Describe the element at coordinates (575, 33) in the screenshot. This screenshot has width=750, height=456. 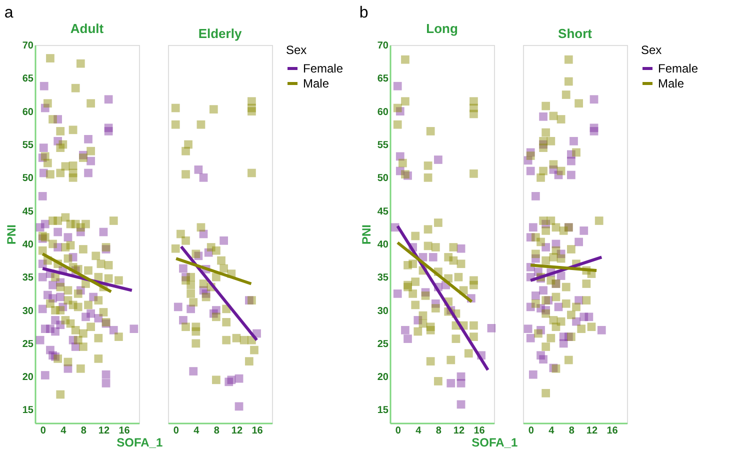
I see `chart-title: Short` at that location.